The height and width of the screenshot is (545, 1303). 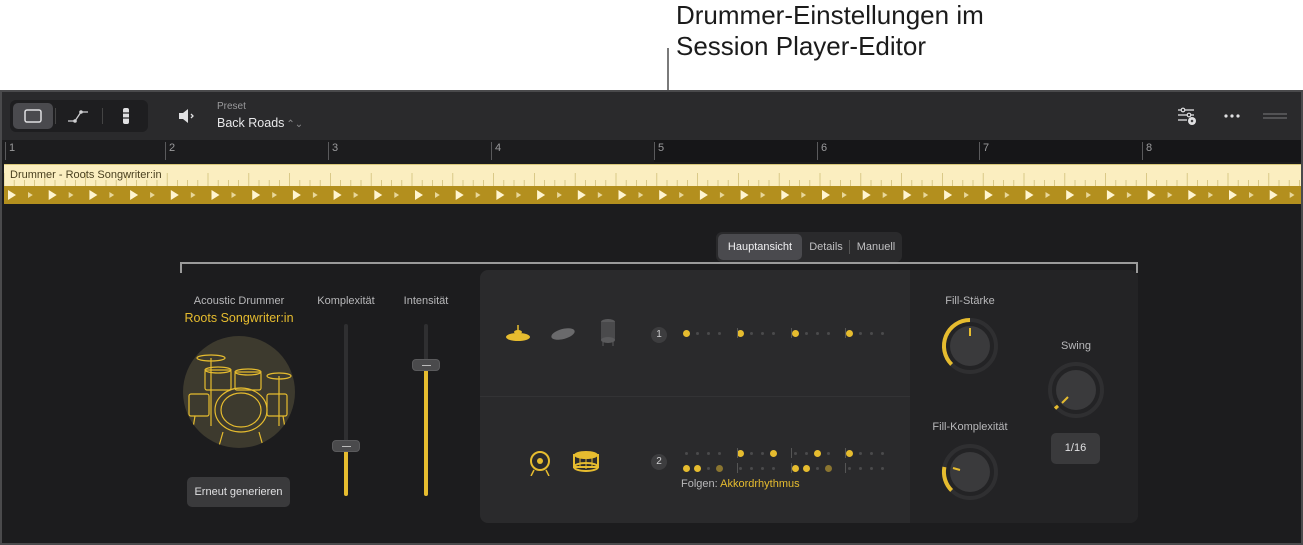 What do you see at coordinates (876, 247) in the screenshot?
I see `tab-manual: Manuell` at bounding box center [876, 247].